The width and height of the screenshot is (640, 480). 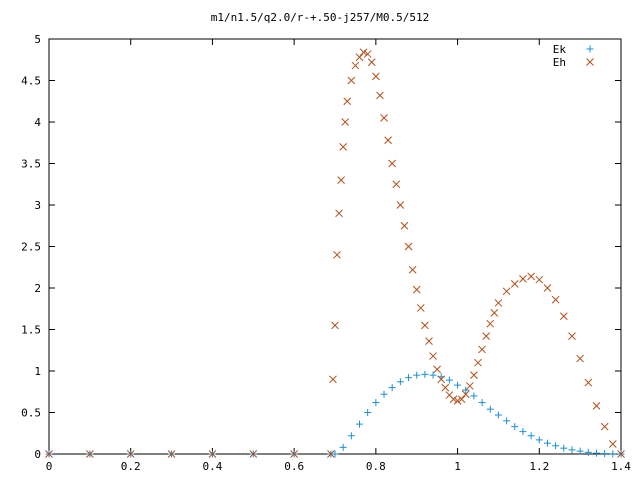 I want to click on x-tick-label: 0.8, so click(x=376, y=466).